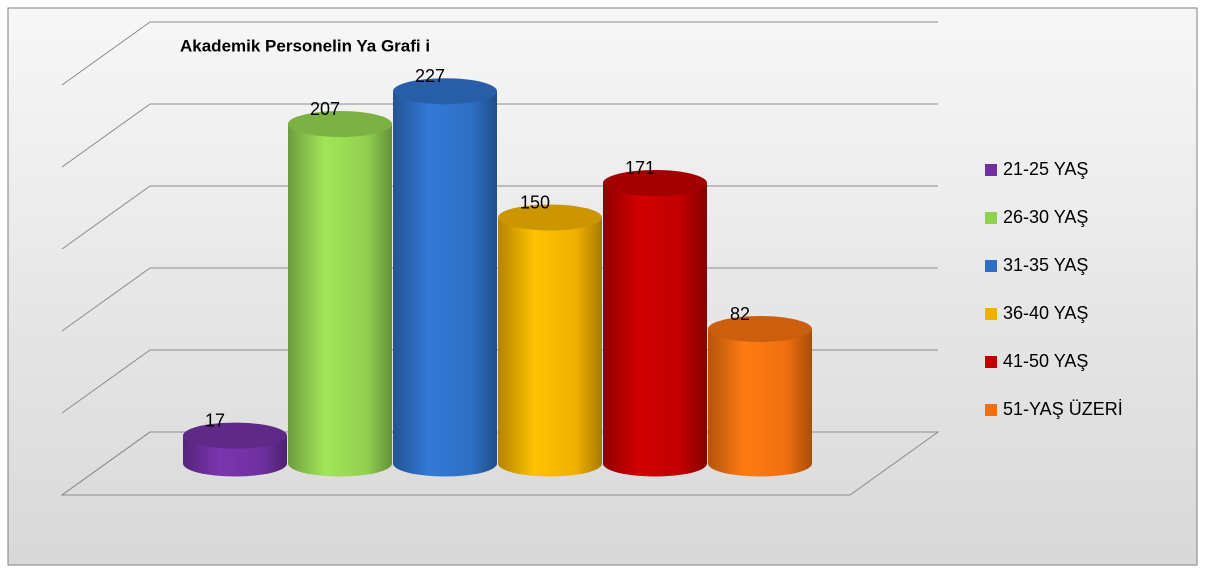  What do you see at coordinates (305, 45) in the screenshot?
I see `chart-title: Akademik Personelin Ya Grafi i` at bounding box center [305, 45].